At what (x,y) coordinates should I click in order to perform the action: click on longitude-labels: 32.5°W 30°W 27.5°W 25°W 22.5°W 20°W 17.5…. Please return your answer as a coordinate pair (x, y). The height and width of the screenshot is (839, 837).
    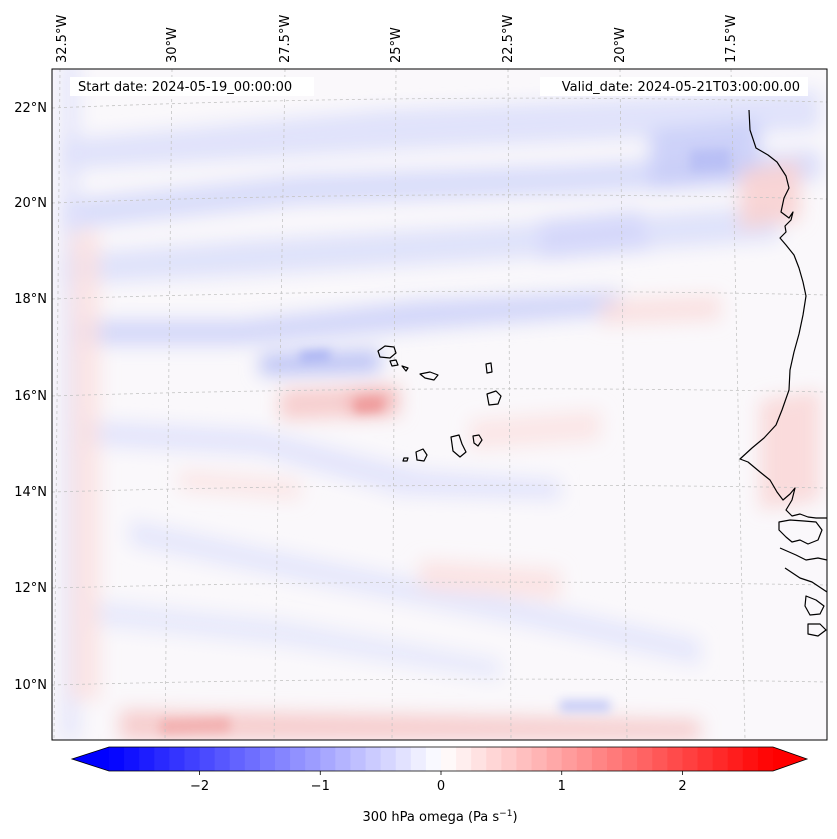
    Looking at the image, I should click on (397, 39).